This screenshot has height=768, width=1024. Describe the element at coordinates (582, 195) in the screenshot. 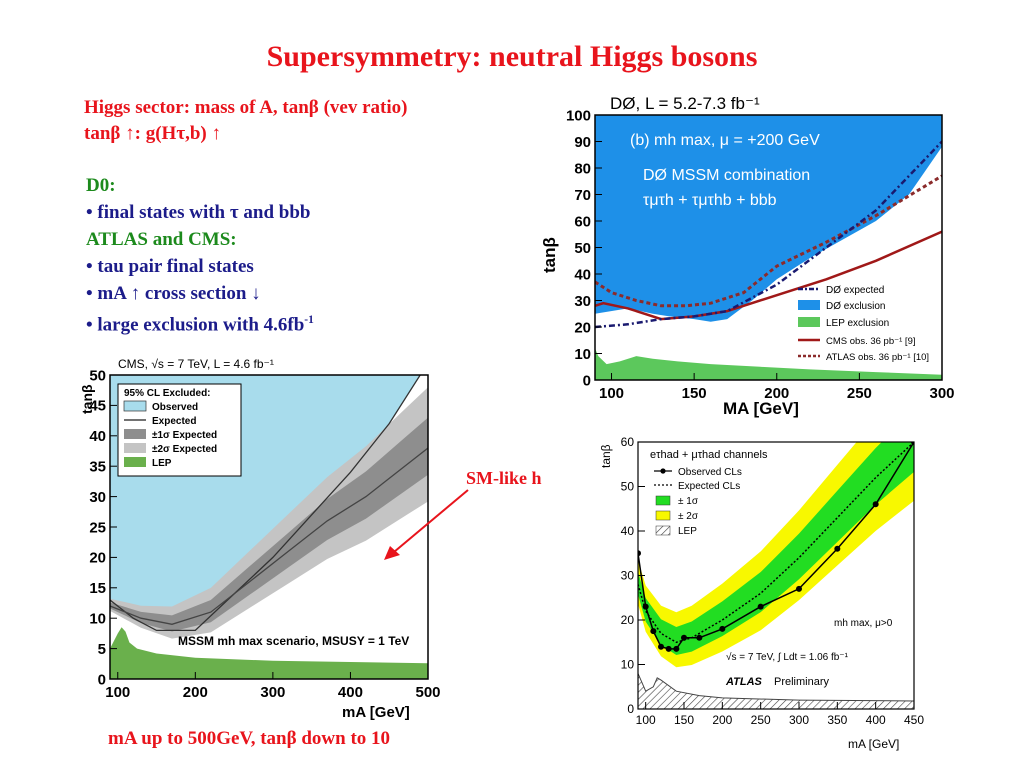

I see `d0-ytick-label: 70` at that location.